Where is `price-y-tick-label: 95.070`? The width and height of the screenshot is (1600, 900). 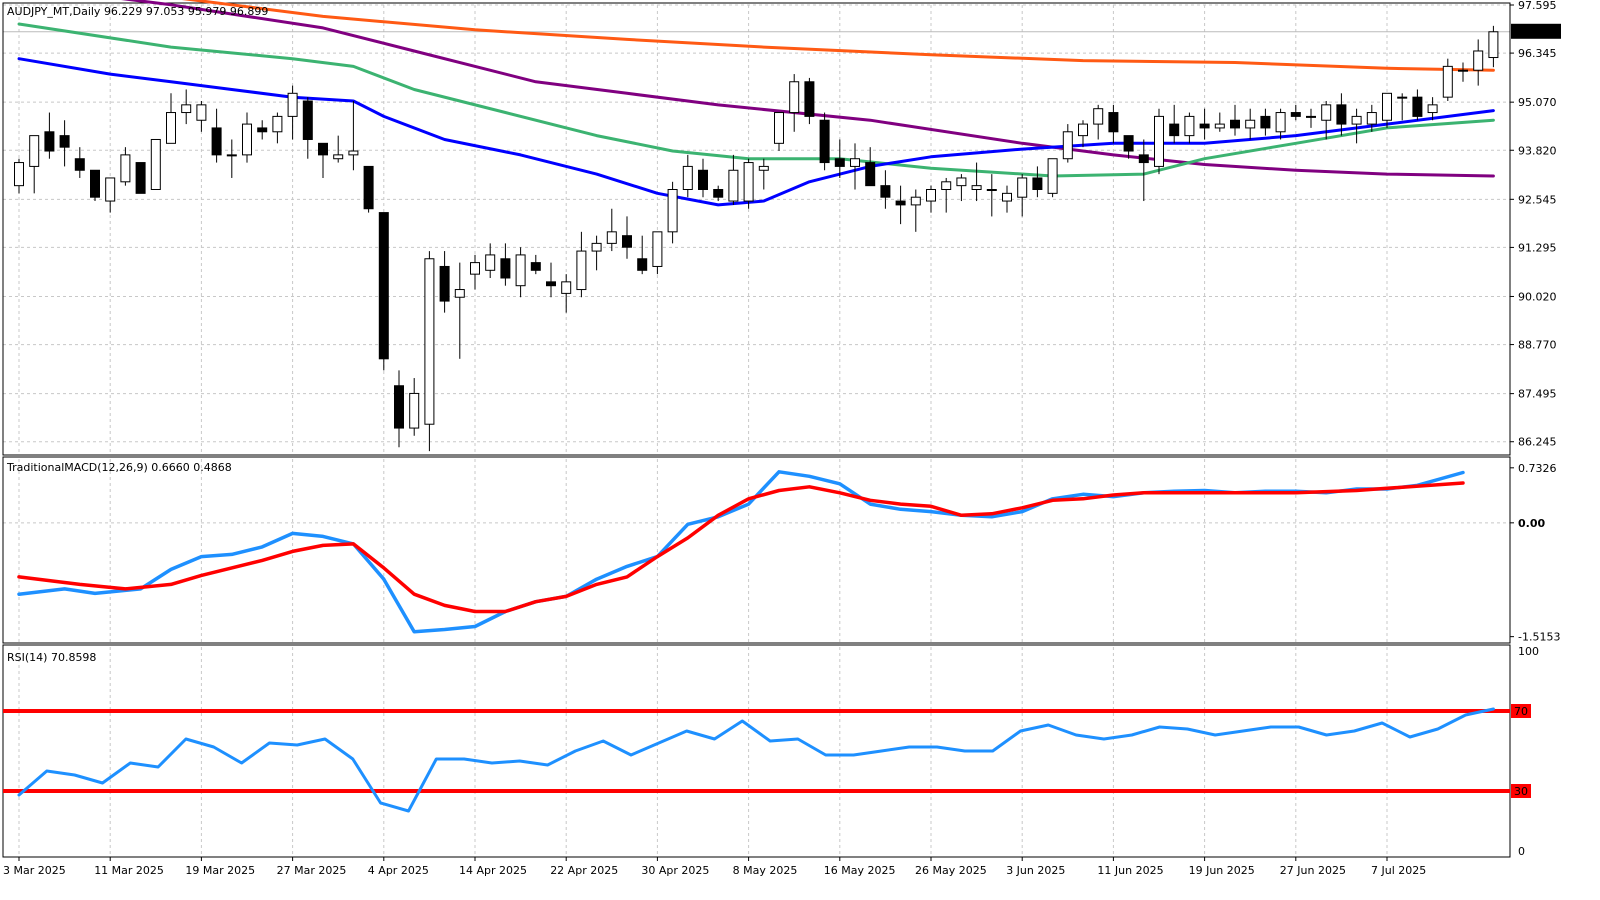
price-y-tick-label: 95.070 is located at coordinates (1537, 102).